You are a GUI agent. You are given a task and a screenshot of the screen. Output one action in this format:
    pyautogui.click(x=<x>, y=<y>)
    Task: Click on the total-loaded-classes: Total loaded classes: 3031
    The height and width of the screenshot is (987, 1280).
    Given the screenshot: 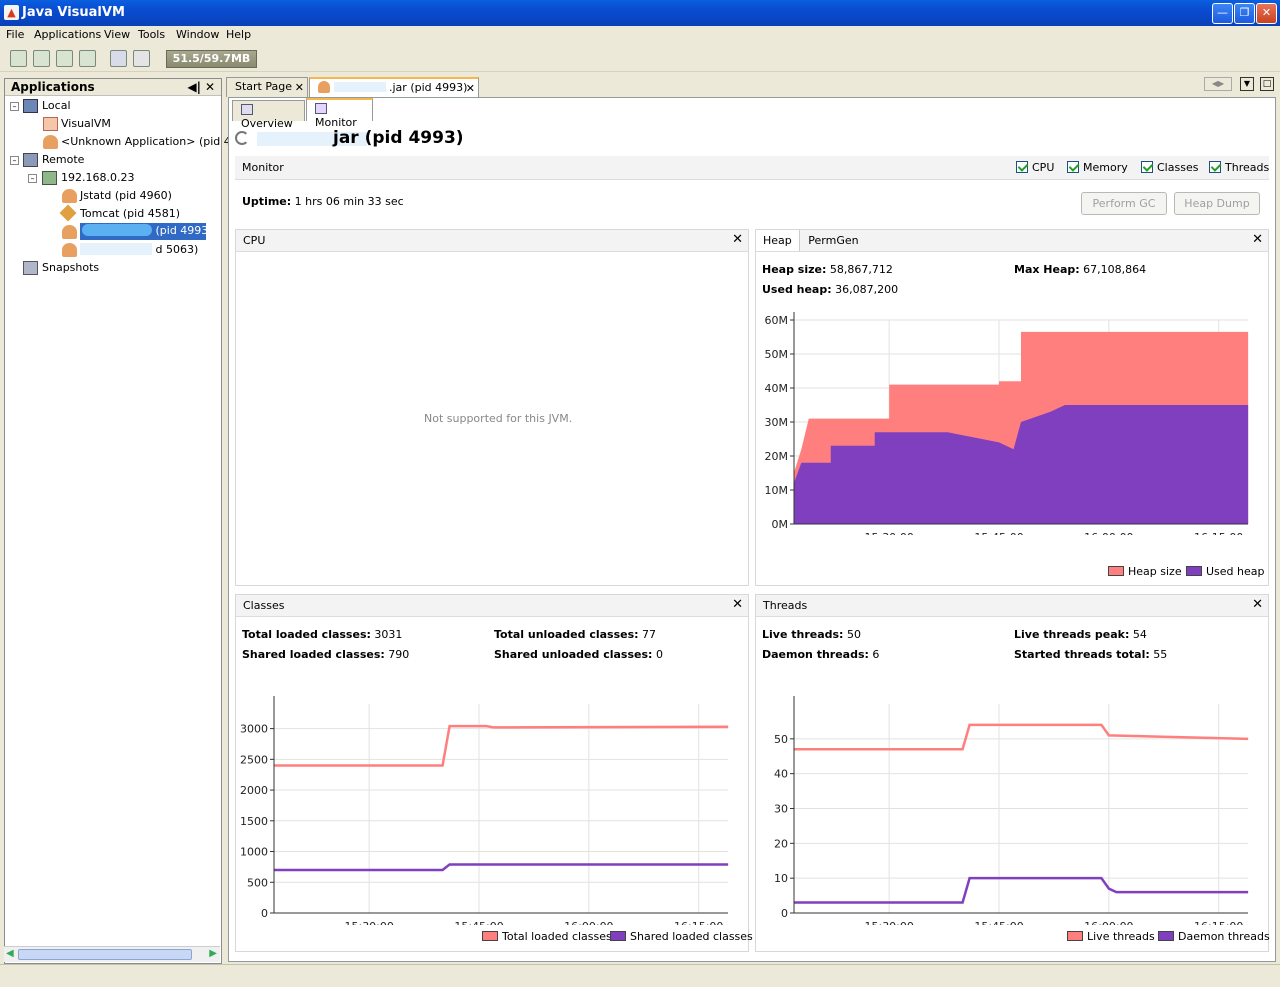 What is the action you would take?
    pyautogui.click(x=322, y=634)
    